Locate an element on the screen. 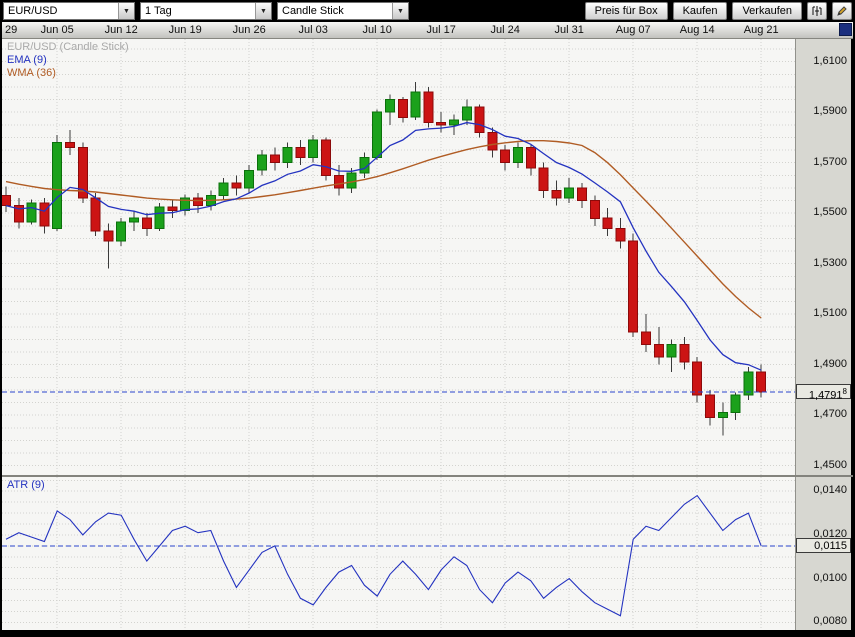 The image size is (855, 637). indicator-bars-icon-button is located at coordinates (817, 11).